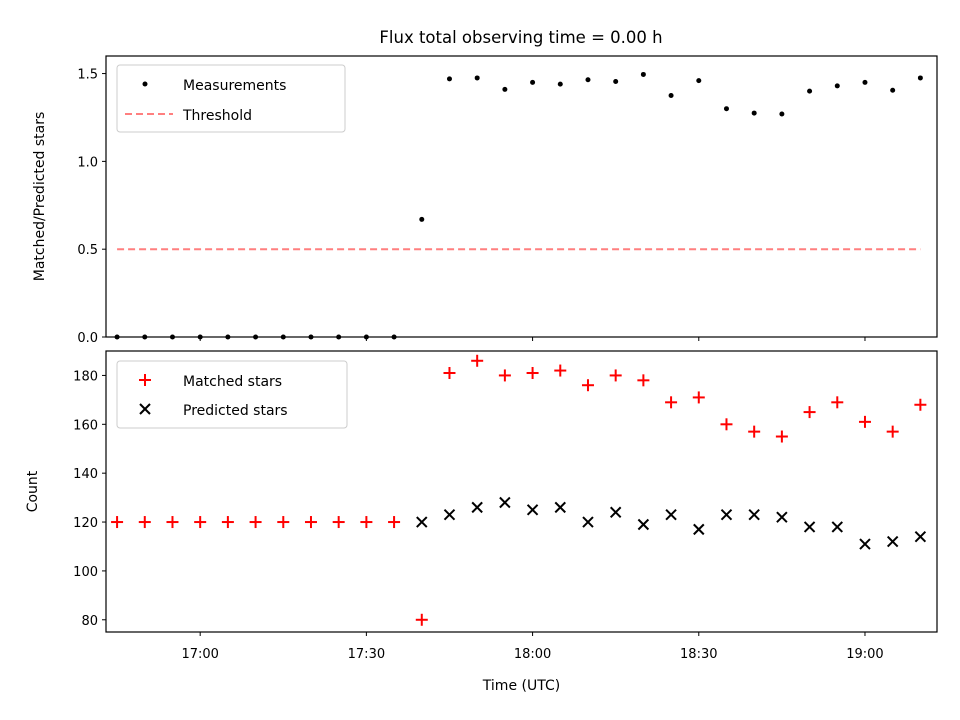 The image size is (960, 720). Describe the element at coordinates (521, 686) in the screenshot. I see `bottom-x-axis-label: Time (UTC)` at that location.